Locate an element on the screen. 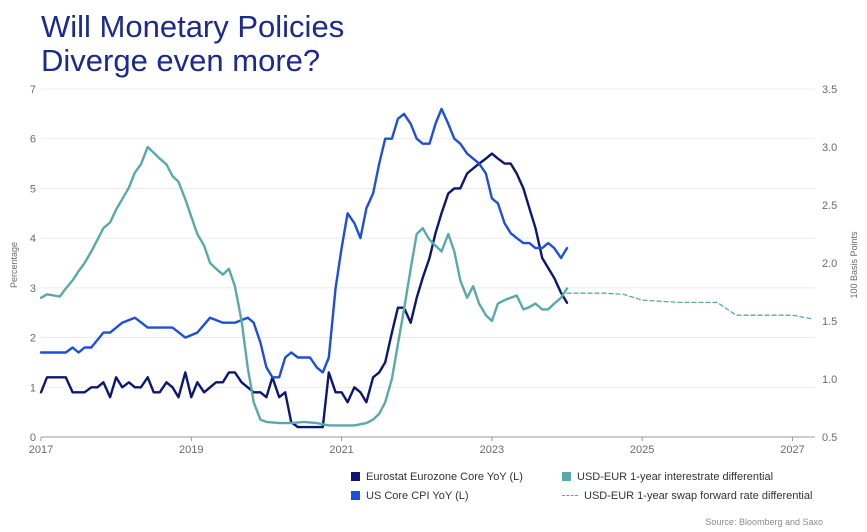  x-tick-label: 2025 is located at coordinates (642, 450).